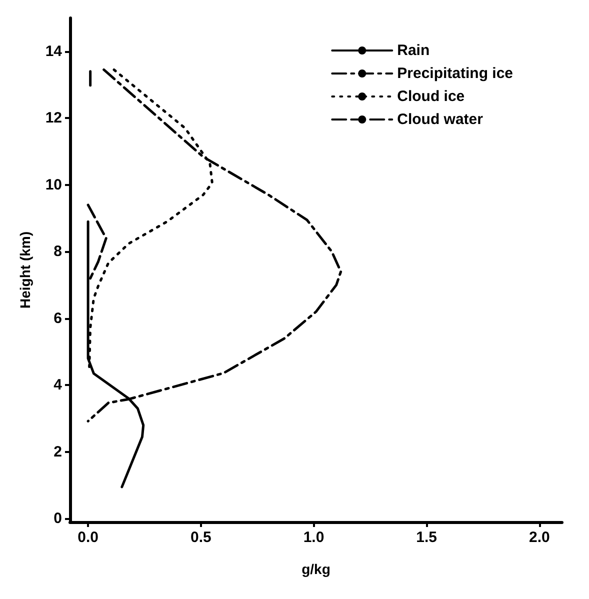  What do you see at coordinates (201, 537) in the screenshot?
I see `x-tick-label: 0.5` at bounding box center [201, 537].